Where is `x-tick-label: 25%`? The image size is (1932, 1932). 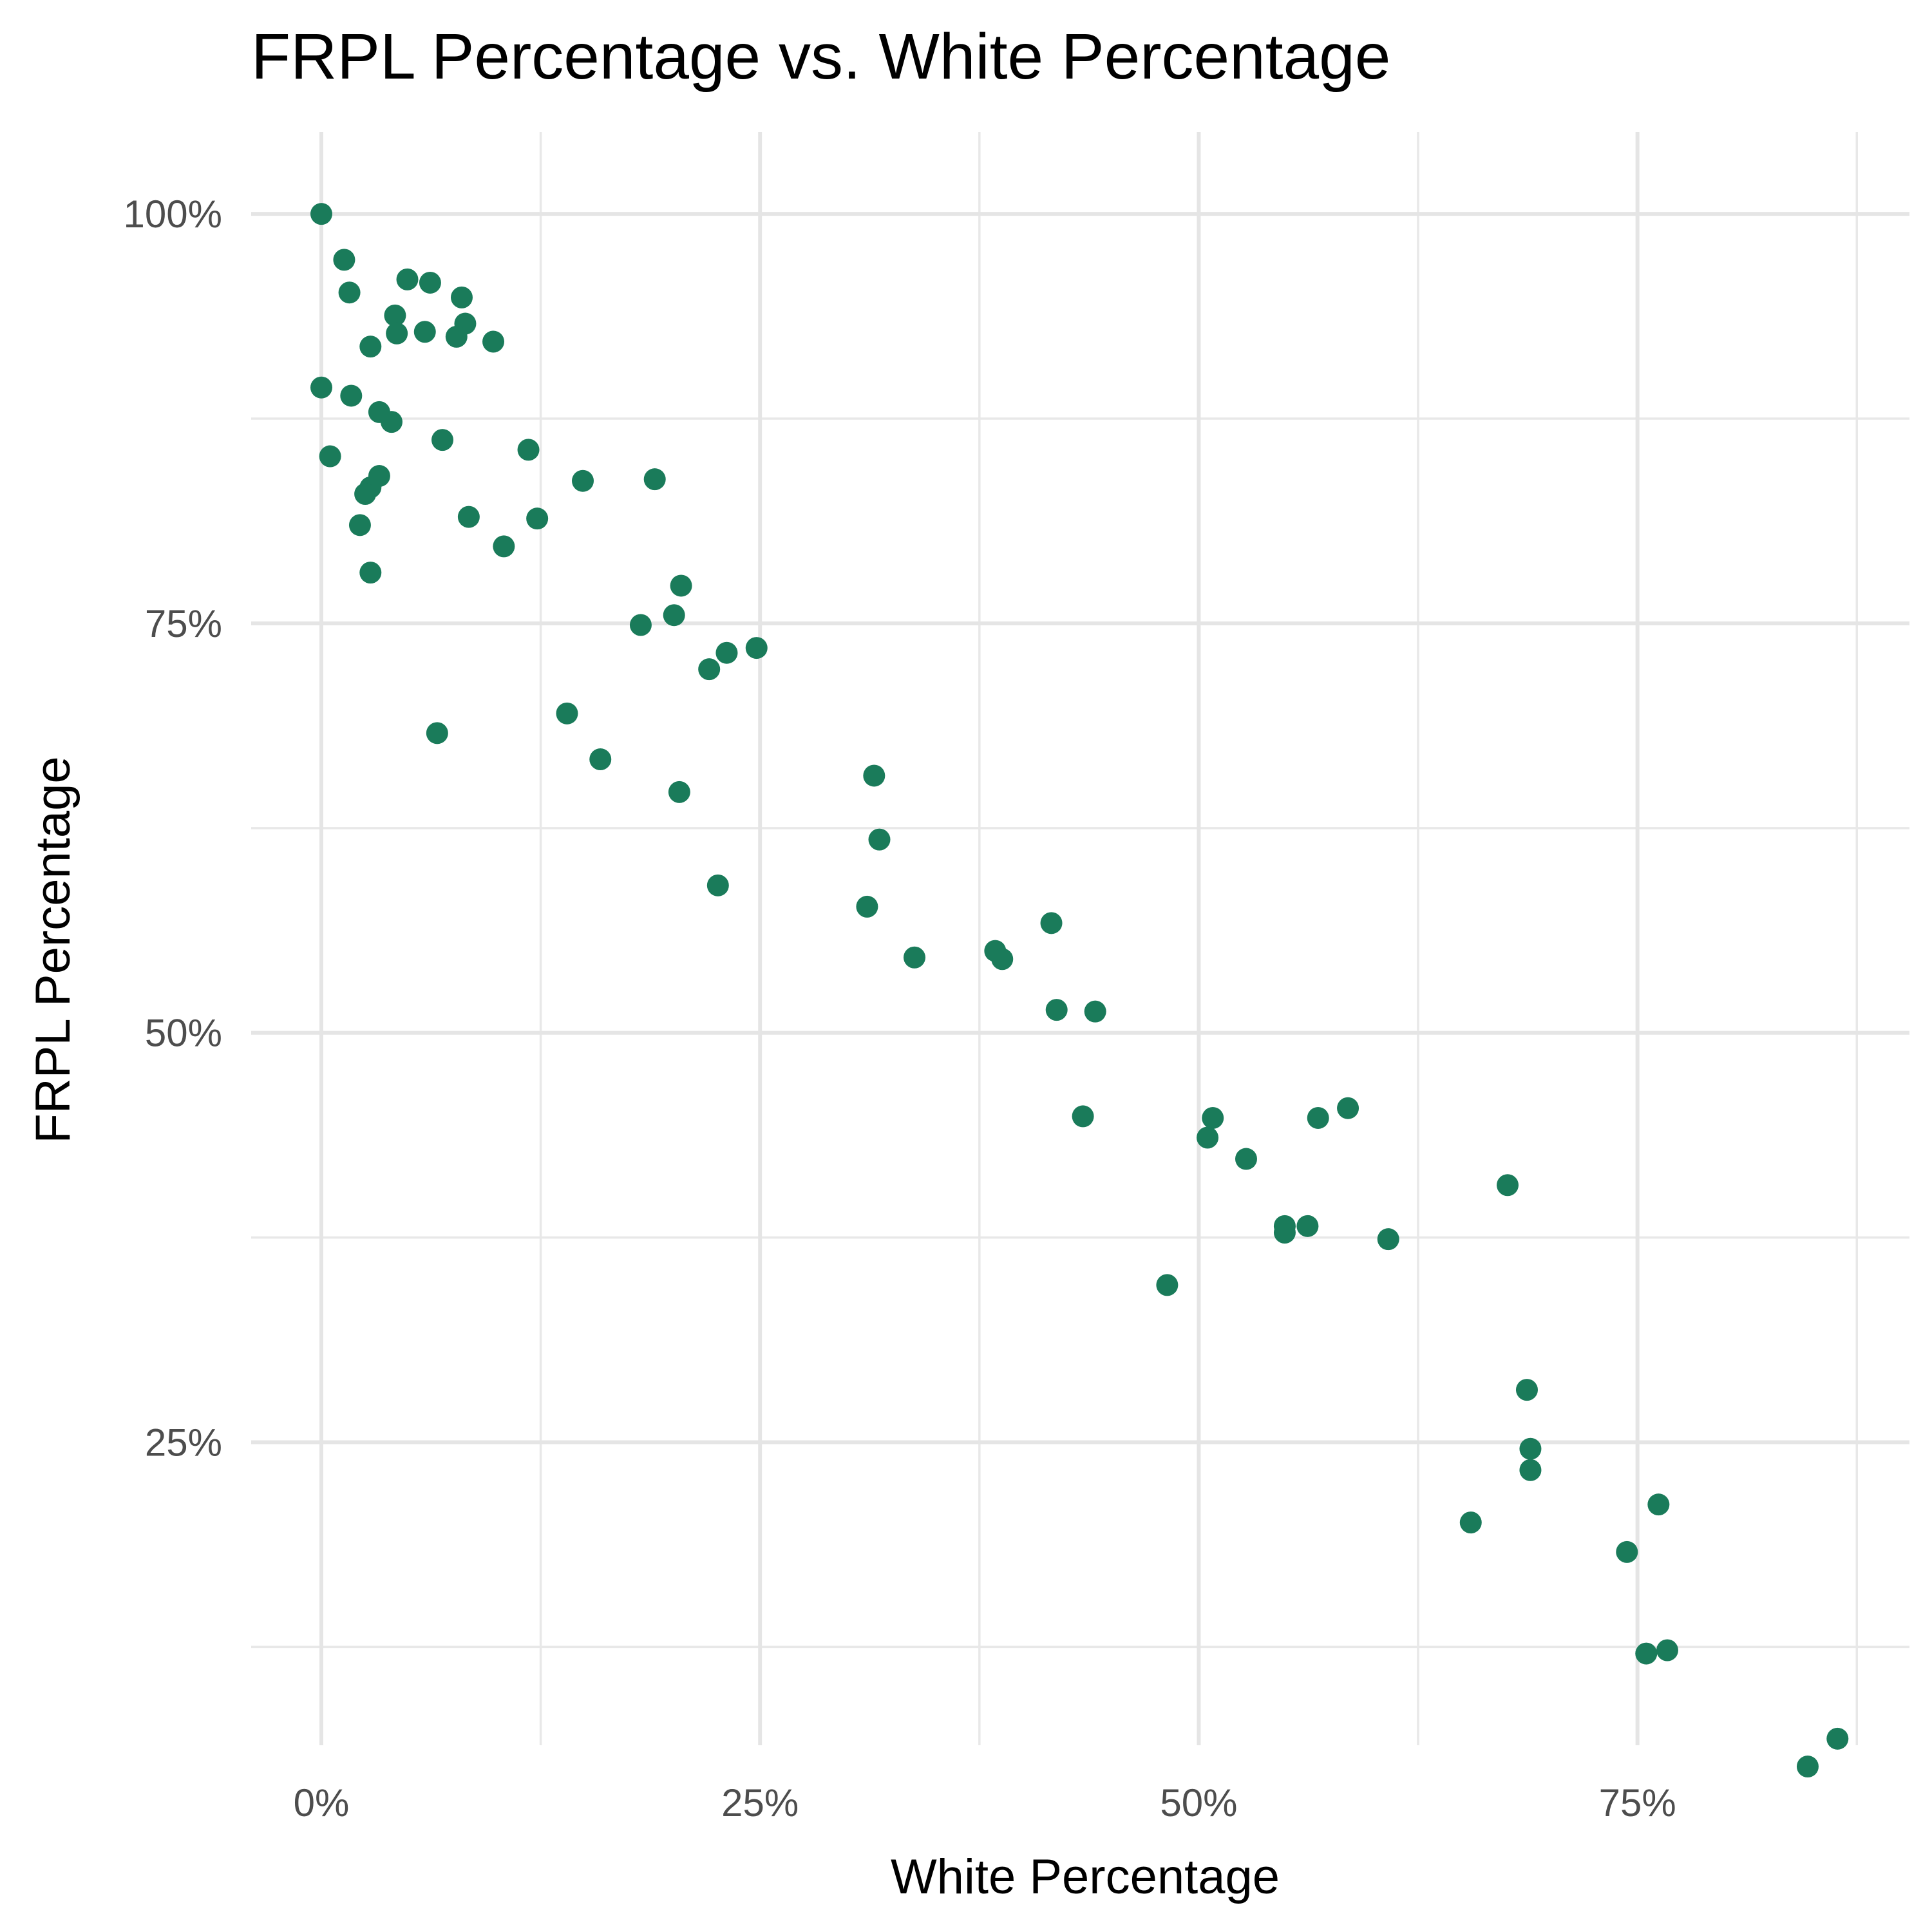
x-tick-label: 25% is located at coordinates (760, 1803).